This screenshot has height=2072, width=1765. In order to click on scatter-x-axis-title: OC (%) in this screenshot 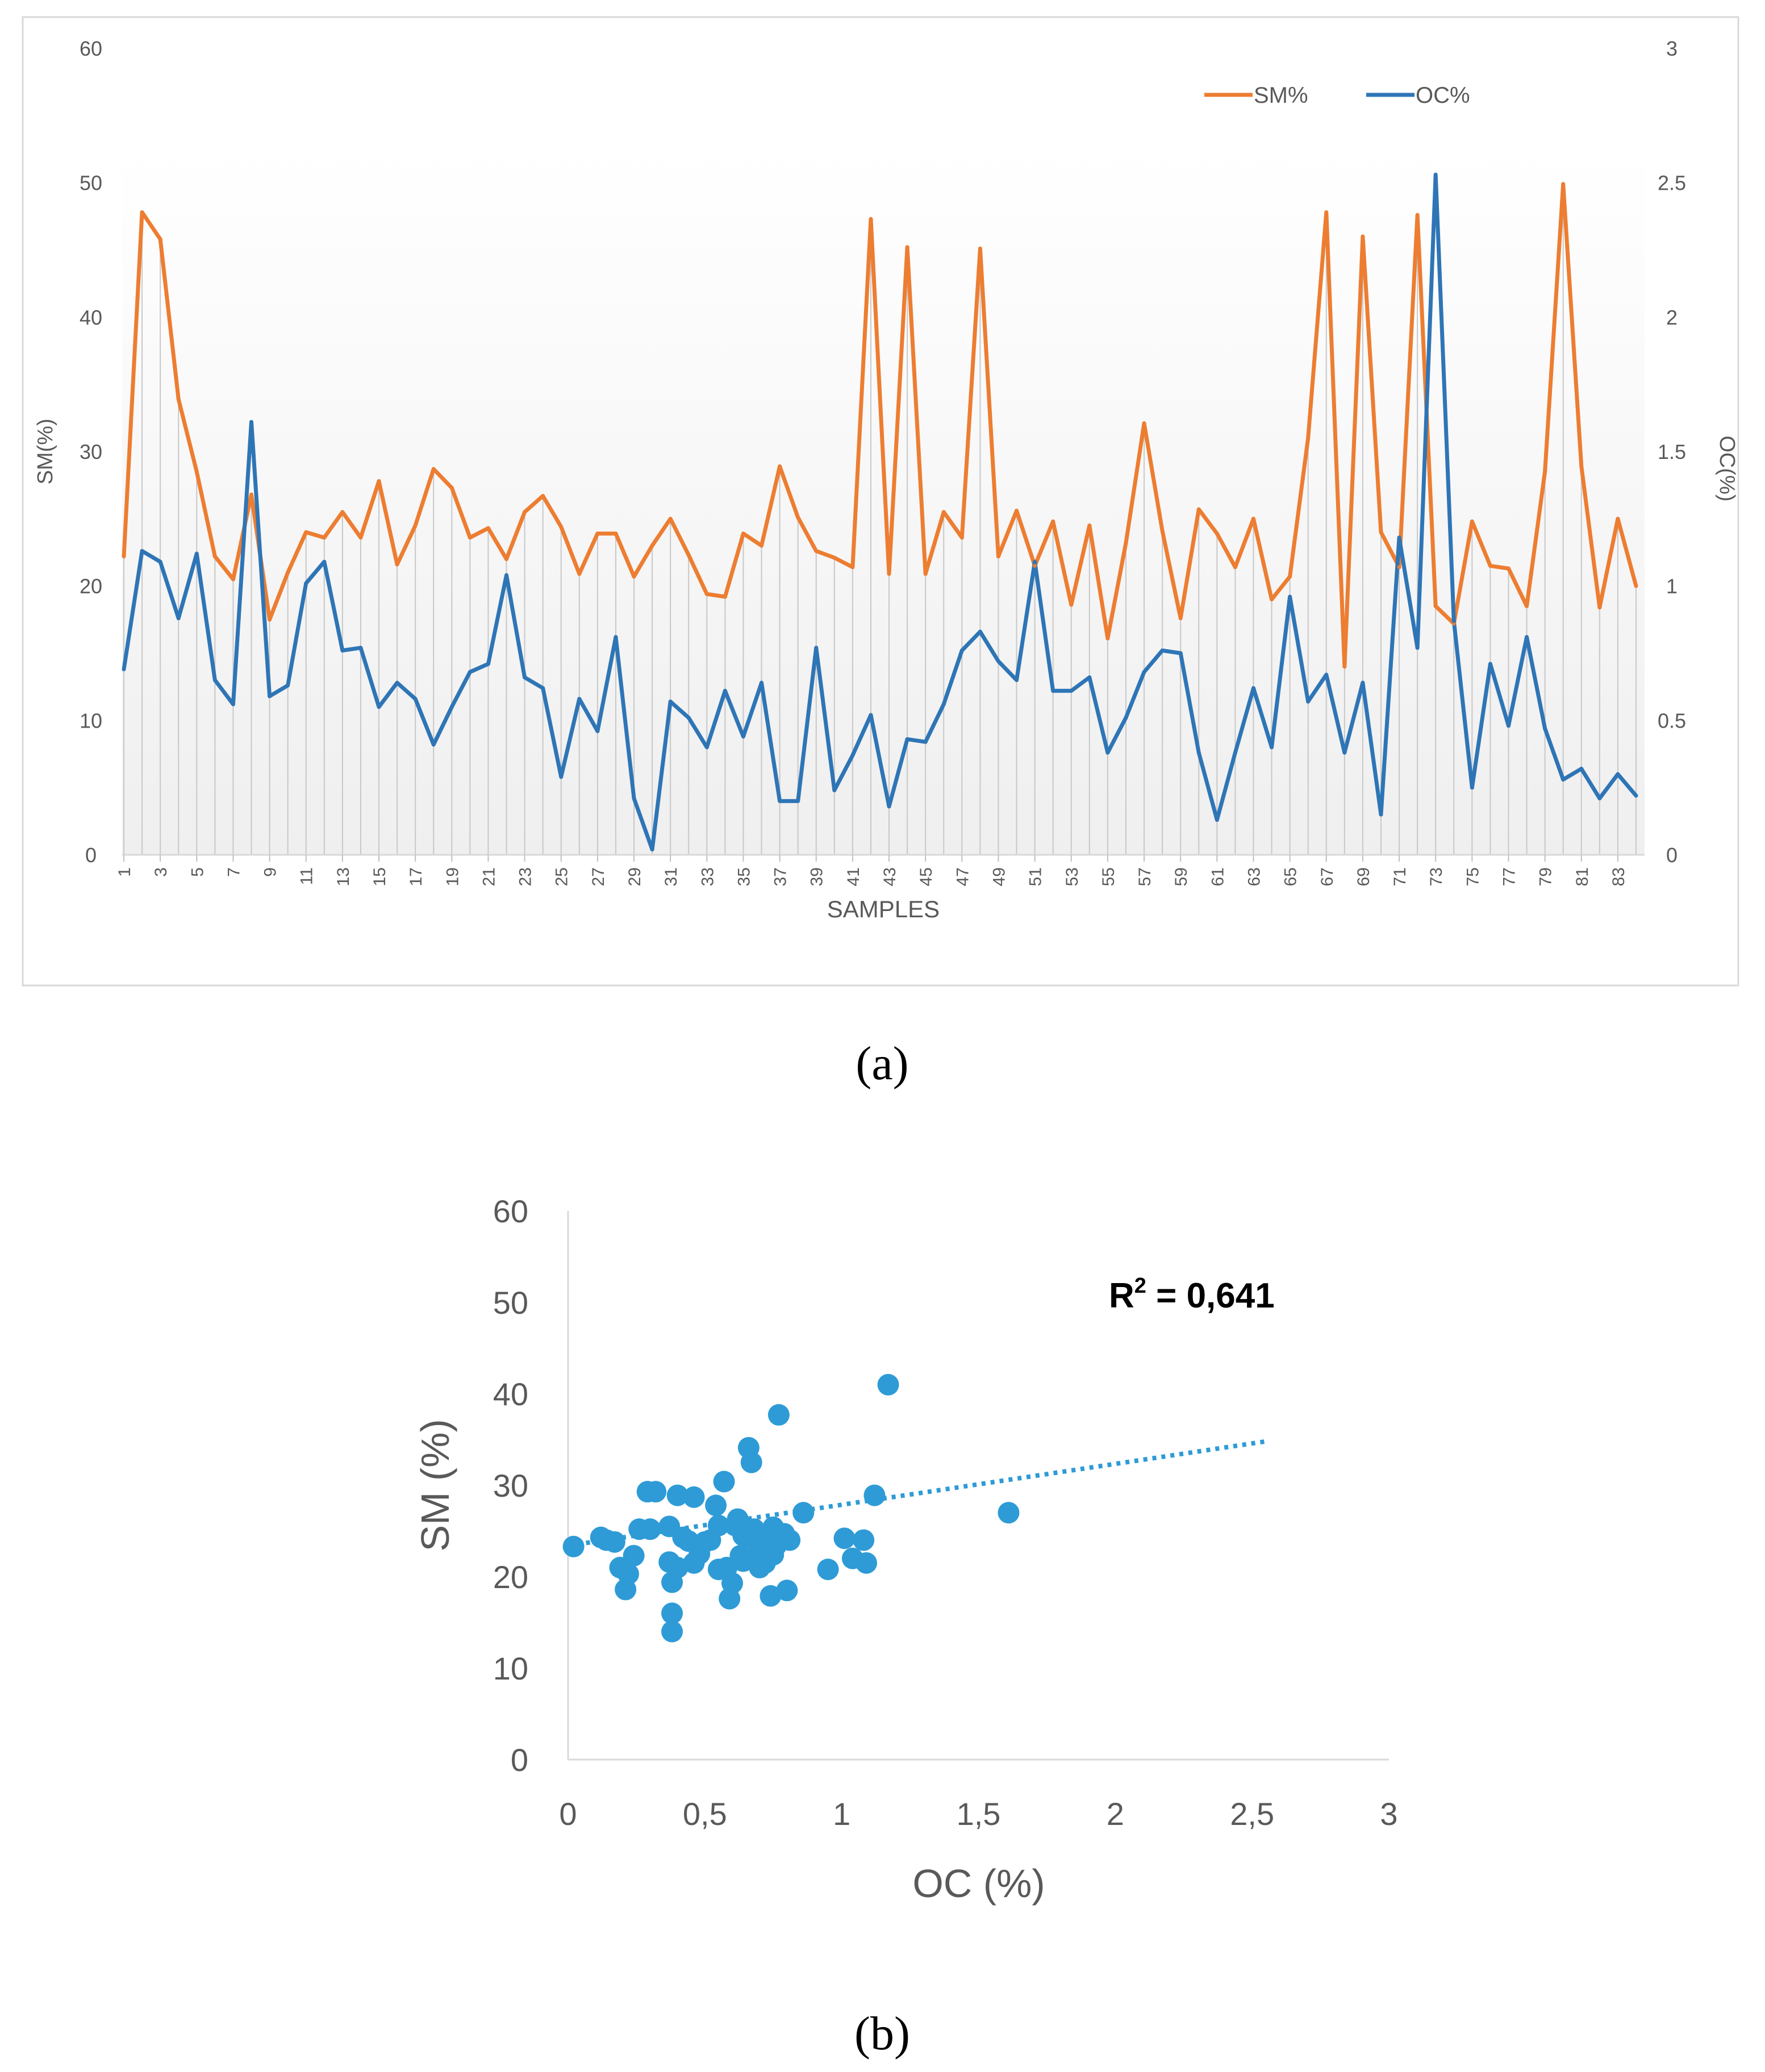, I will do `click(978, 1884)`.